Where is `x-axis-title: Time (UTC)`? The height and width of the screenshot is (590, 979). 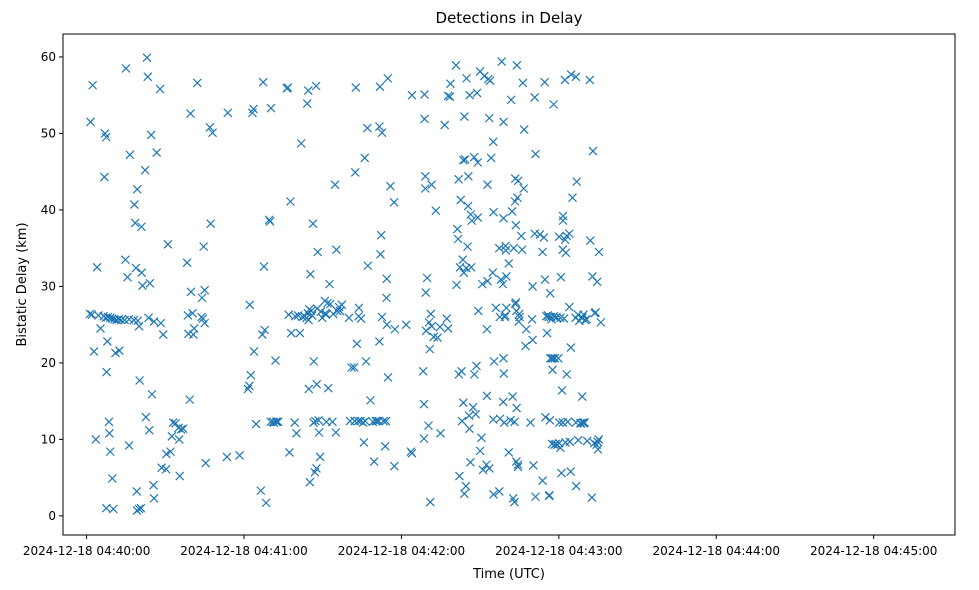 x-axis-title: Time (UTC) is located at coordinates (508, 574).